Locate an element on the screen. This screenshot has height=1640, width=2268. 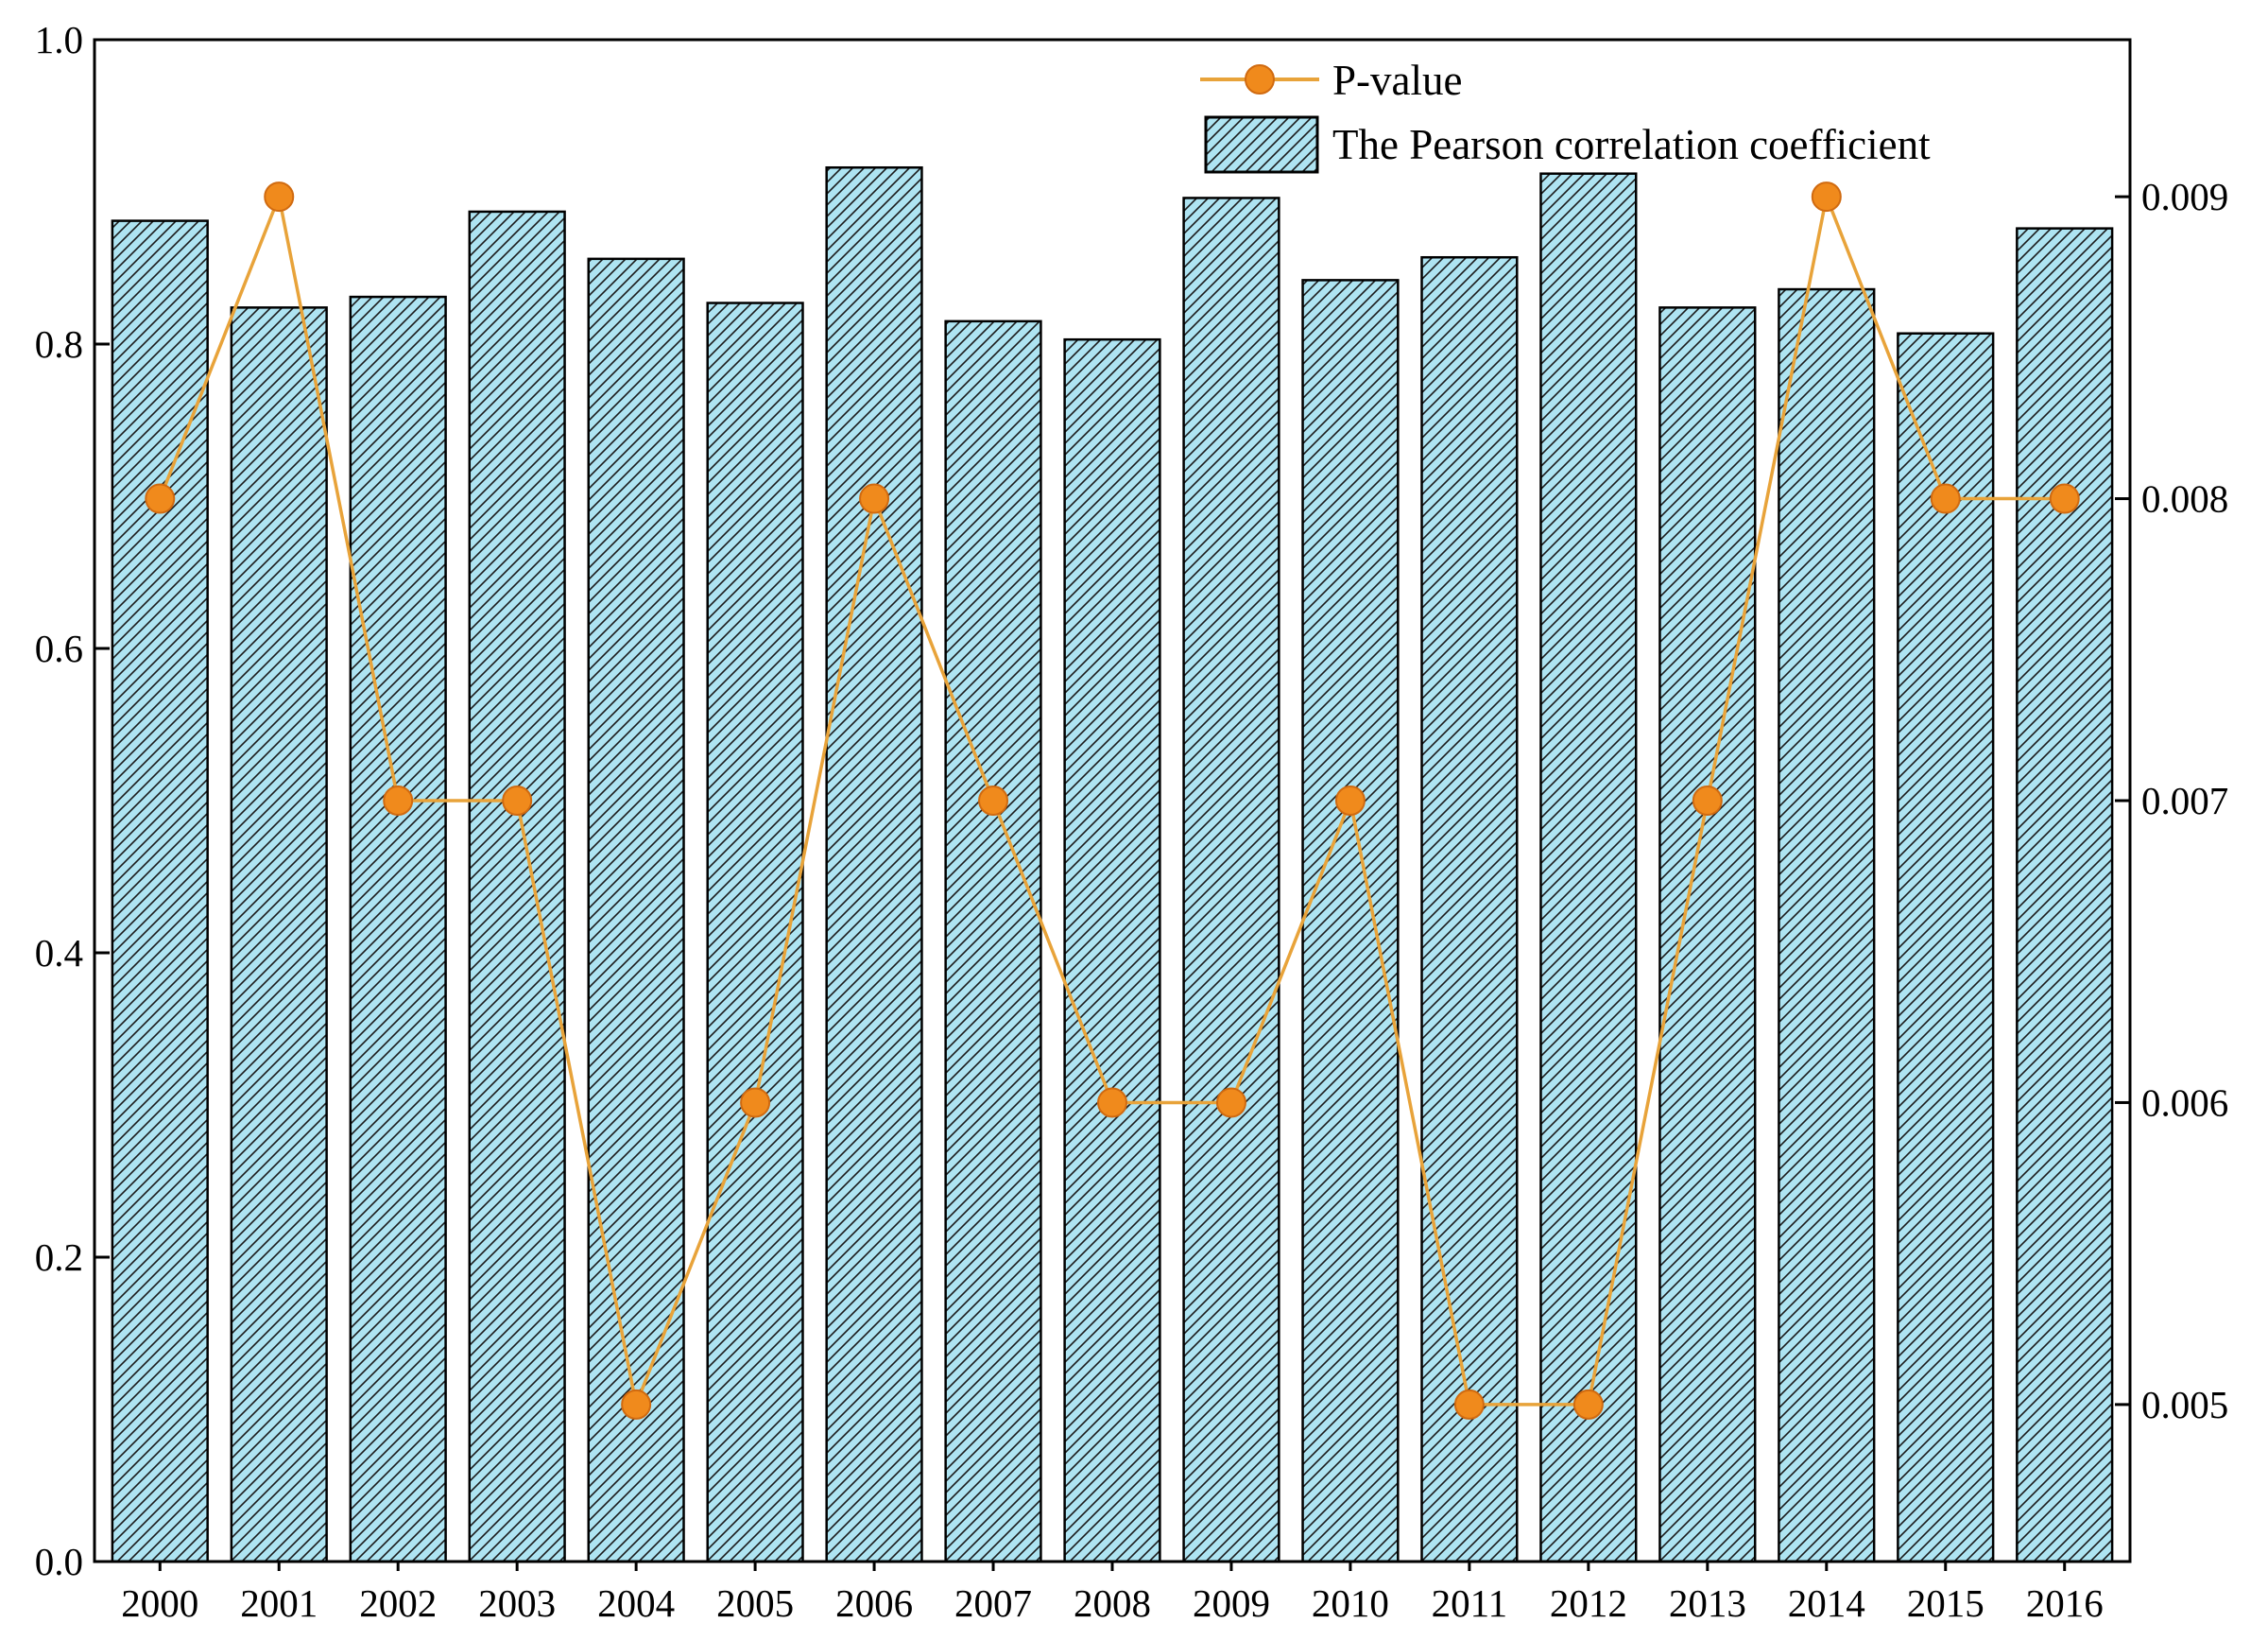
bar-2008 is located at coordinates (1112, 950).